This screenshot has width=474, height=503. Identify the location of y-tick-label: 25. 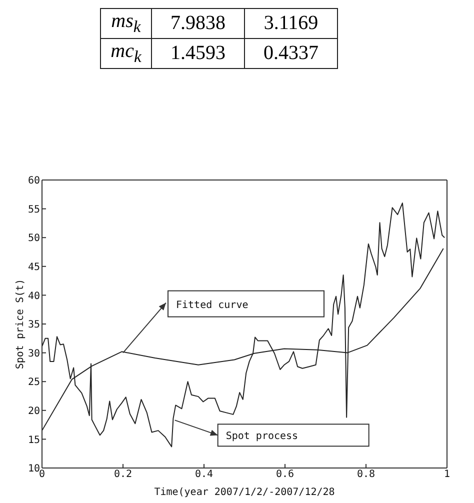
(34, 382).